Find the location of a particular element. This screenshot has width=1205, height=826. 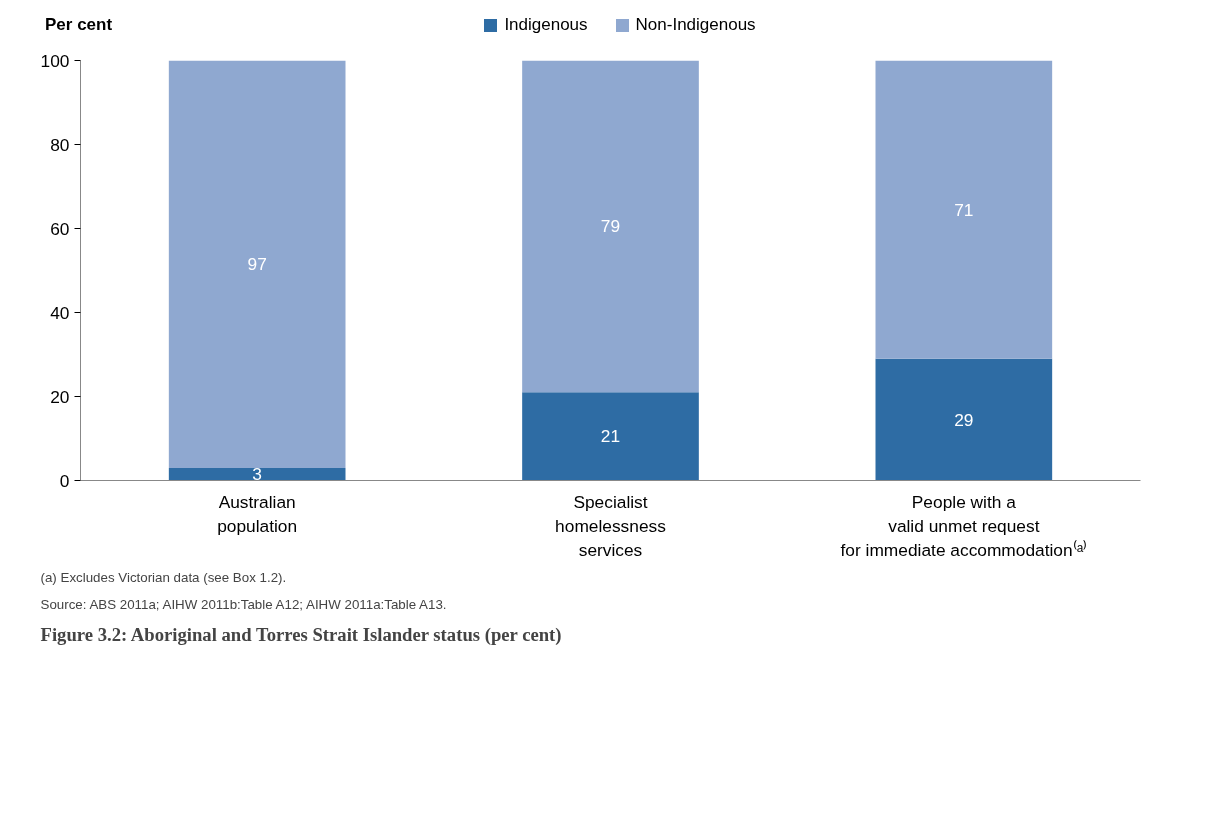

y-tick-label: 100 is located at coordinates (55, 60).